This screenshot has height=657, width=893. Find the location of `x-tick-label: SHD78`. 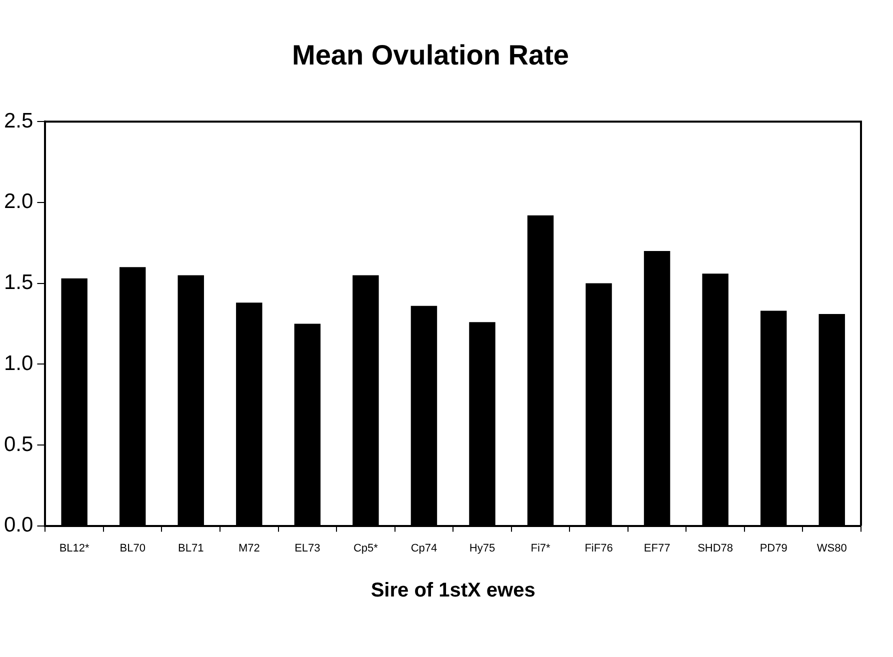

x-tick-label: SHD78 is located at coordinates (716, 548).